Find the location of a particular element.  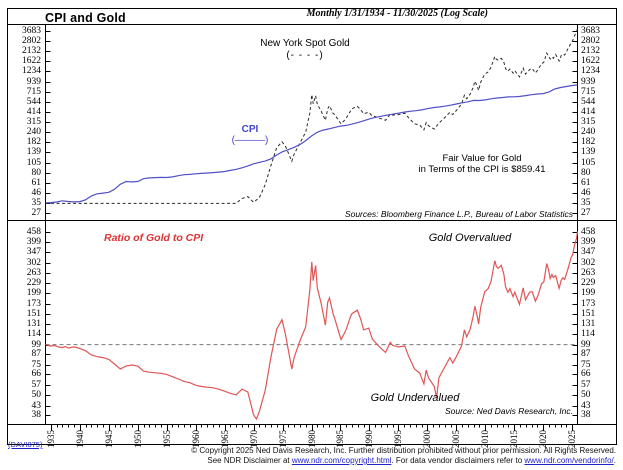

gold-undervalued-label: Gold Undervalued is located at coordinates (415, 398).